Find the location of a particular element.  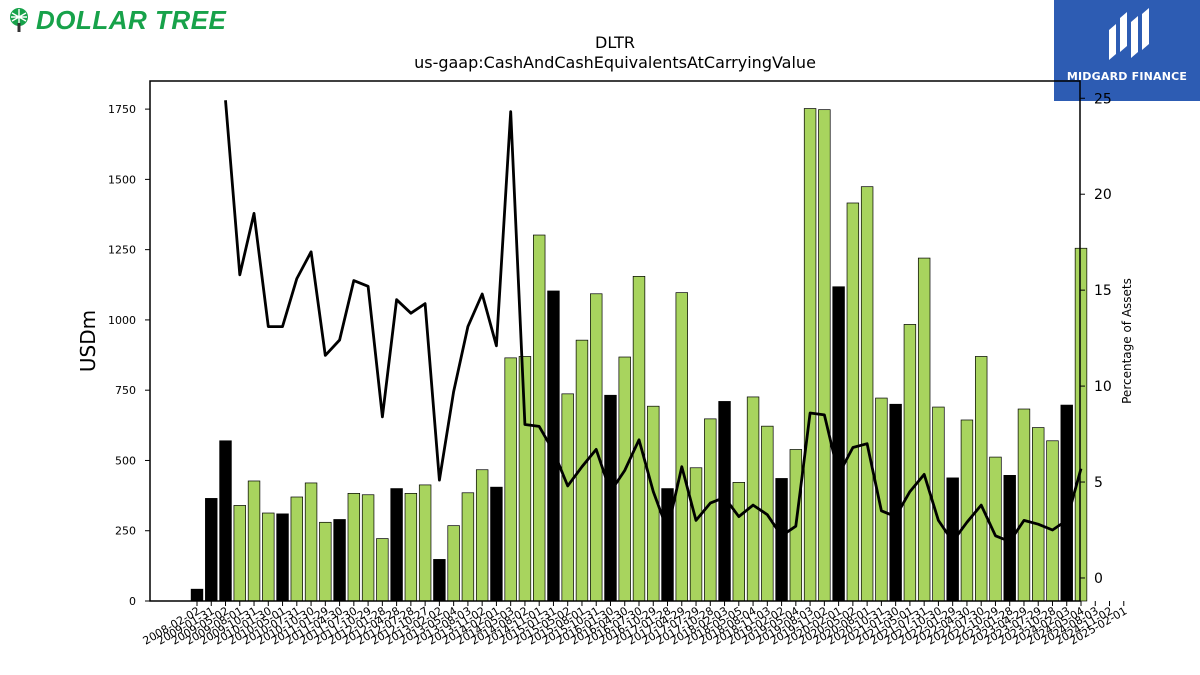

dollar-tree-logo: DOLLAR TREE is located at coordinates (116, 20).